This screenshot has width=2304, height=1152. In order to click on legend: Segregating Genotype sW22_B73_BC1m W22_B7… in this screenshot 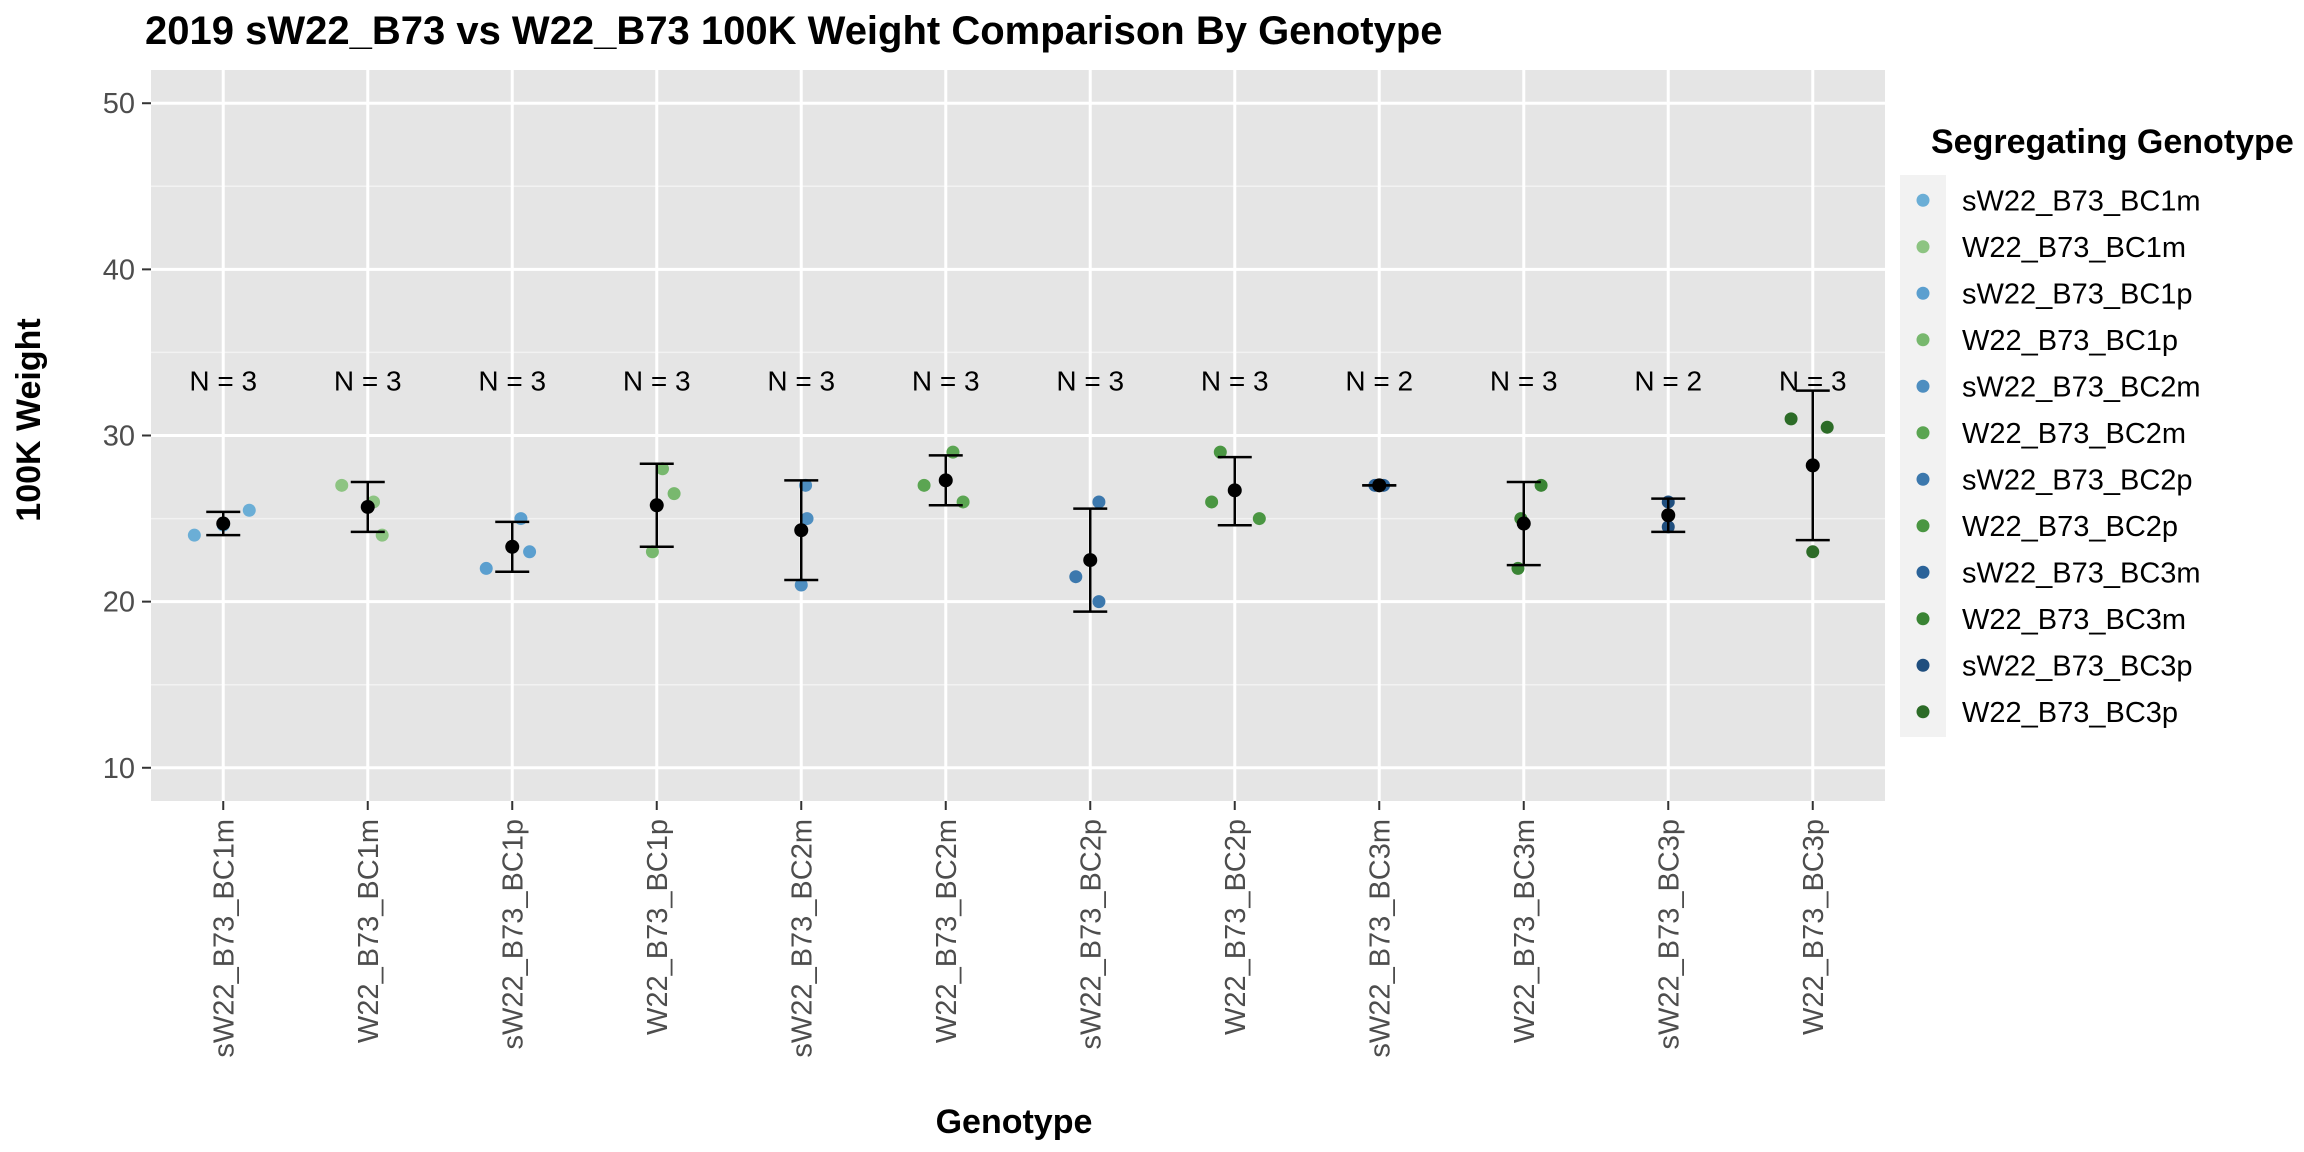, I will do `click(2097, 430)`.